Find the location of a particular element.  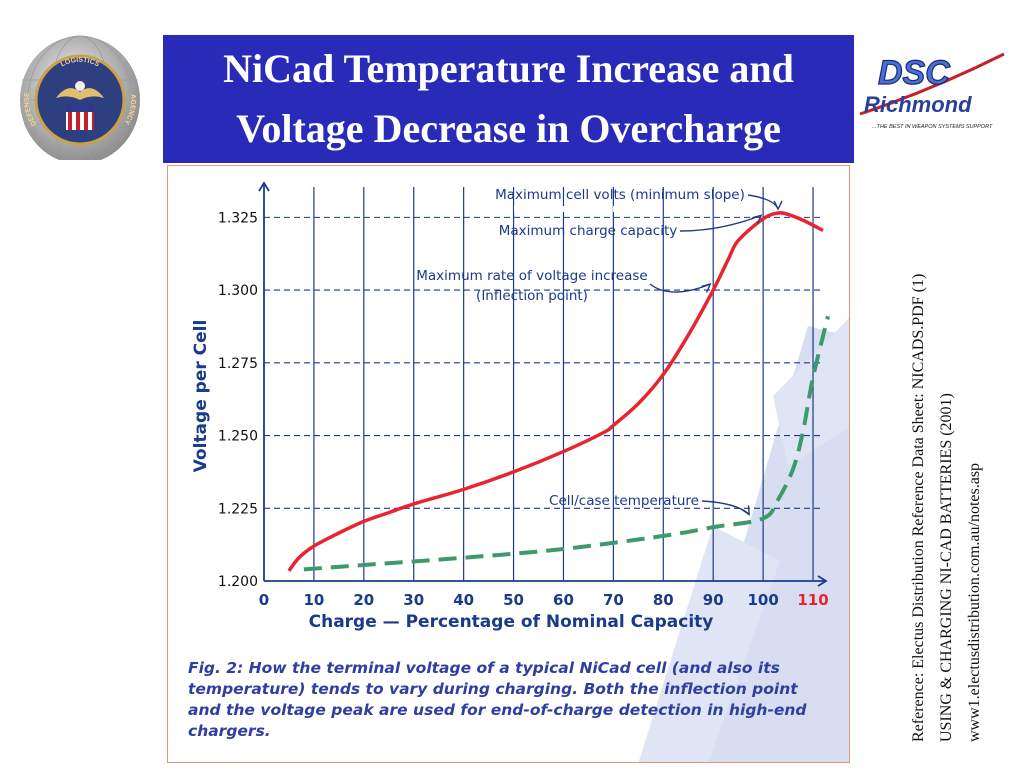

x-tick-label: 110 is located at coordinates (812, 600).